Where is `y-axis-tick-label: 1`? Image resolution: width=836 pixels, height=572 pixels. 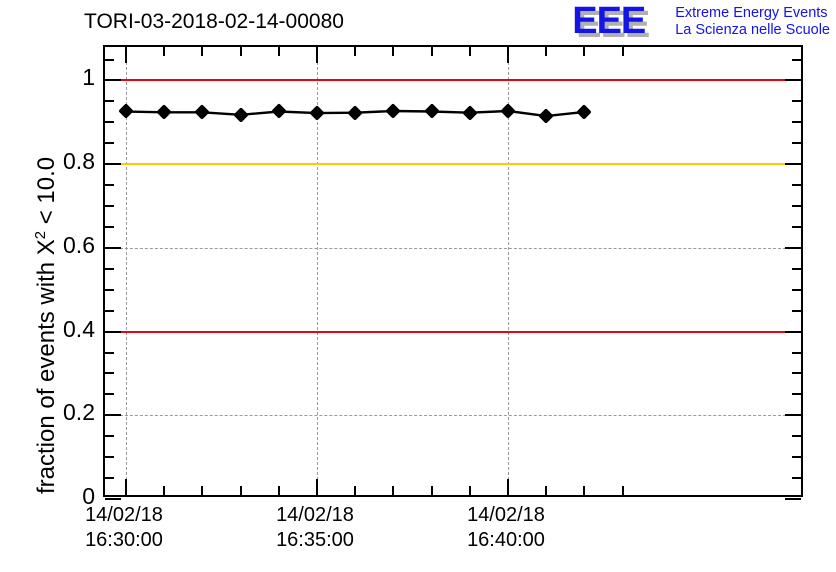
y-axis-tick-label: 1 is located at coordinates (88, 77).